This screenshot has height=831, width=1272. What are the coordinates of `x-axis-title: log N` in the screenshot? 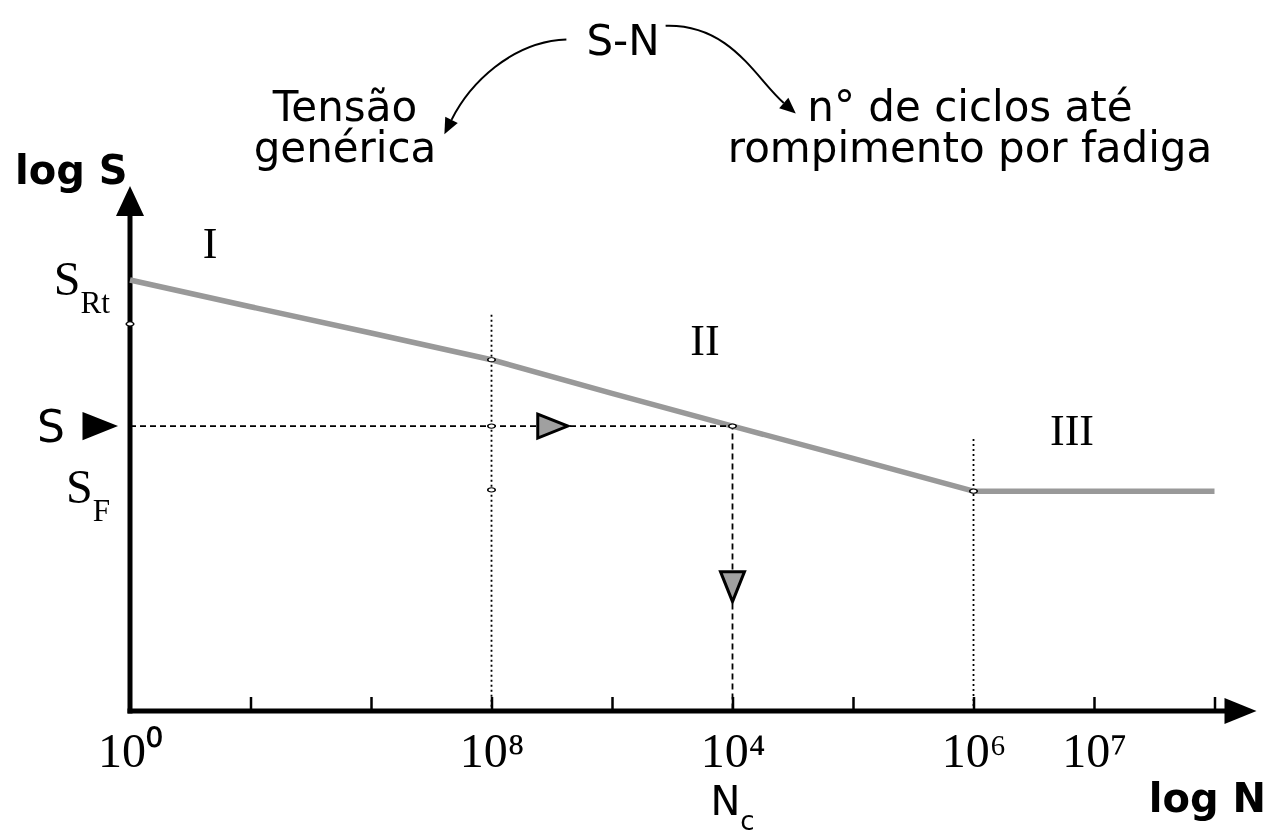 It's located at (1207, 798).